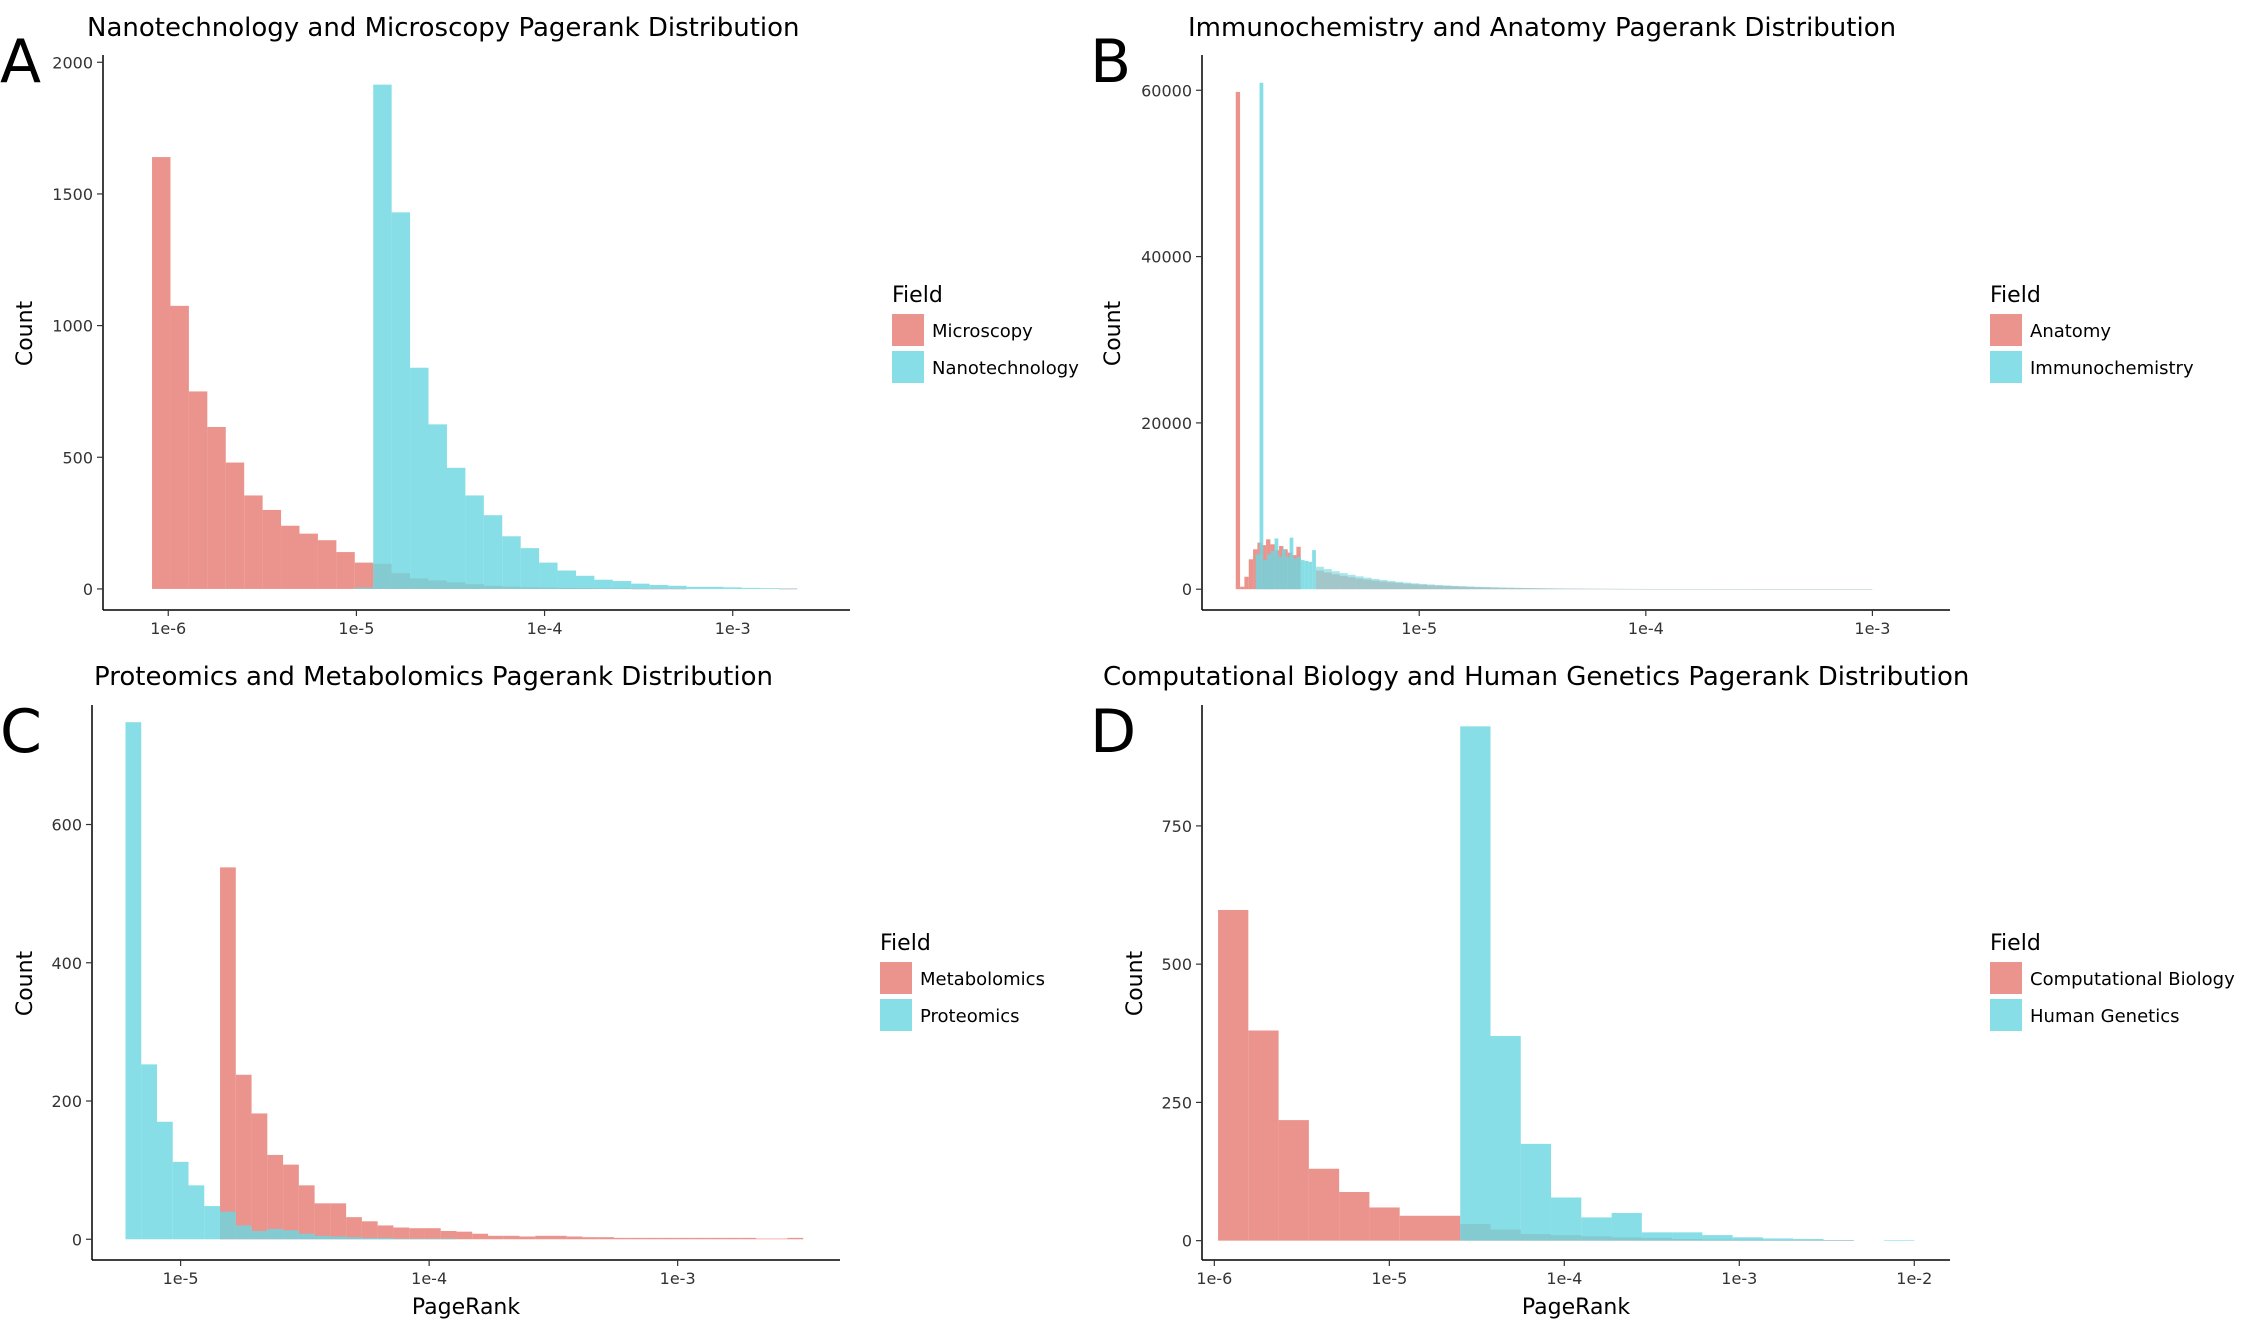 Image resolution: width=2250 pixels, height=1325 pixels. I want to click on y-tick-label: 40000, so click(1166, 257).